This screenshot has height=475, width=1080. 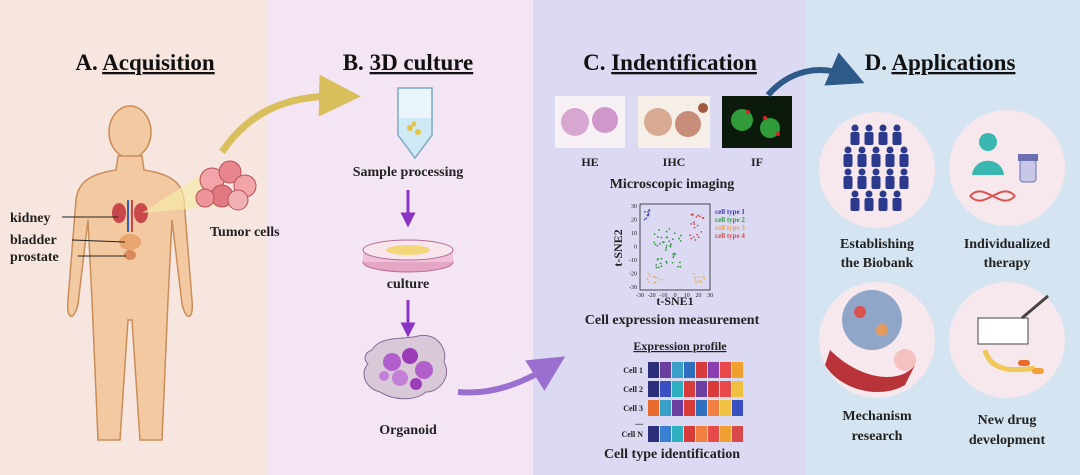 I want to click on app-label: Establishing, so click(x=877, y=244).